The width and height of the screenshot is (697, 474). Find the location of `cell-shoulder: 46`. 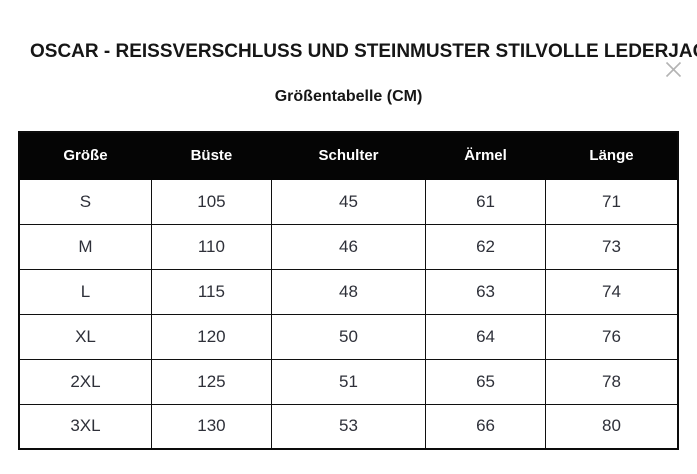

cell-shoulder: 46 is located at coordinates (348, 246).